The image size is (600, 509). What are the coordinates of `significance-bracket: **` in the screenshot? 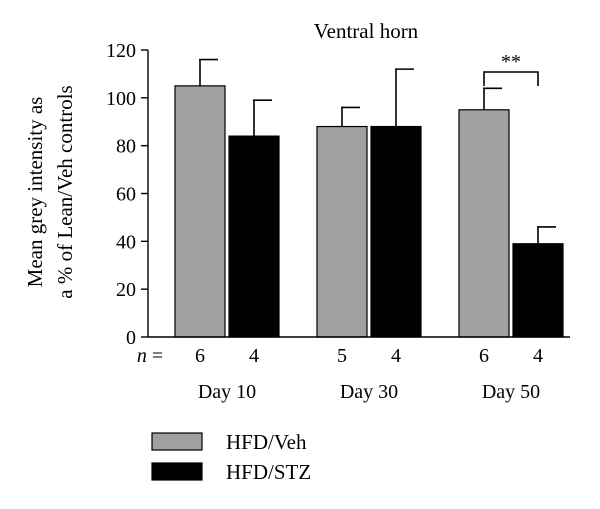 It's located at (511, 68).